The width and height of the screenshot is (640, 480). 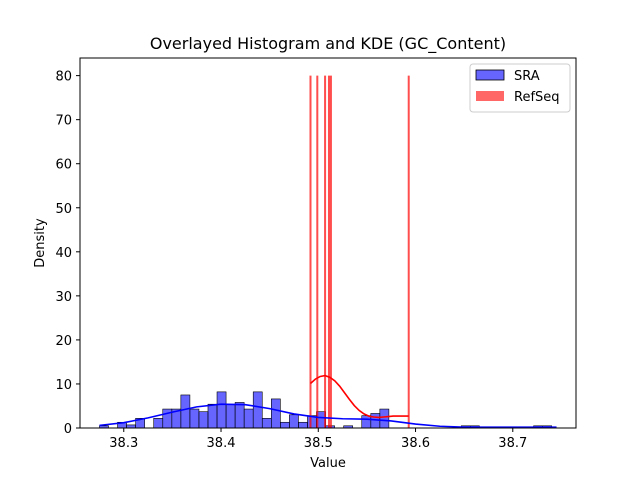 I want to click on y-tick-label: 0, so click(x=68, y=429).